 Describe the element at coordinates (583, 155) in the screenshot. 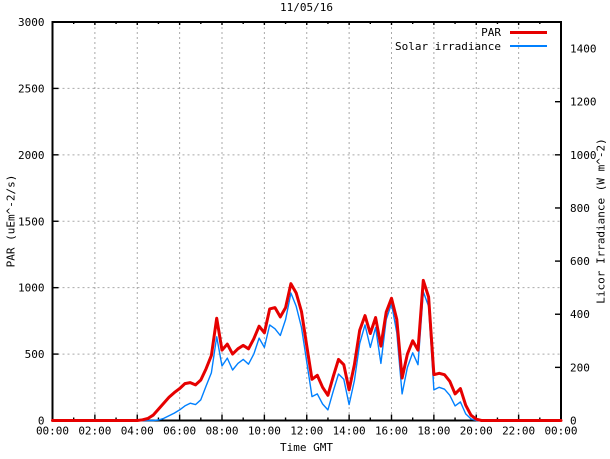

I see `y-right-tick-label: 1000` at that location.